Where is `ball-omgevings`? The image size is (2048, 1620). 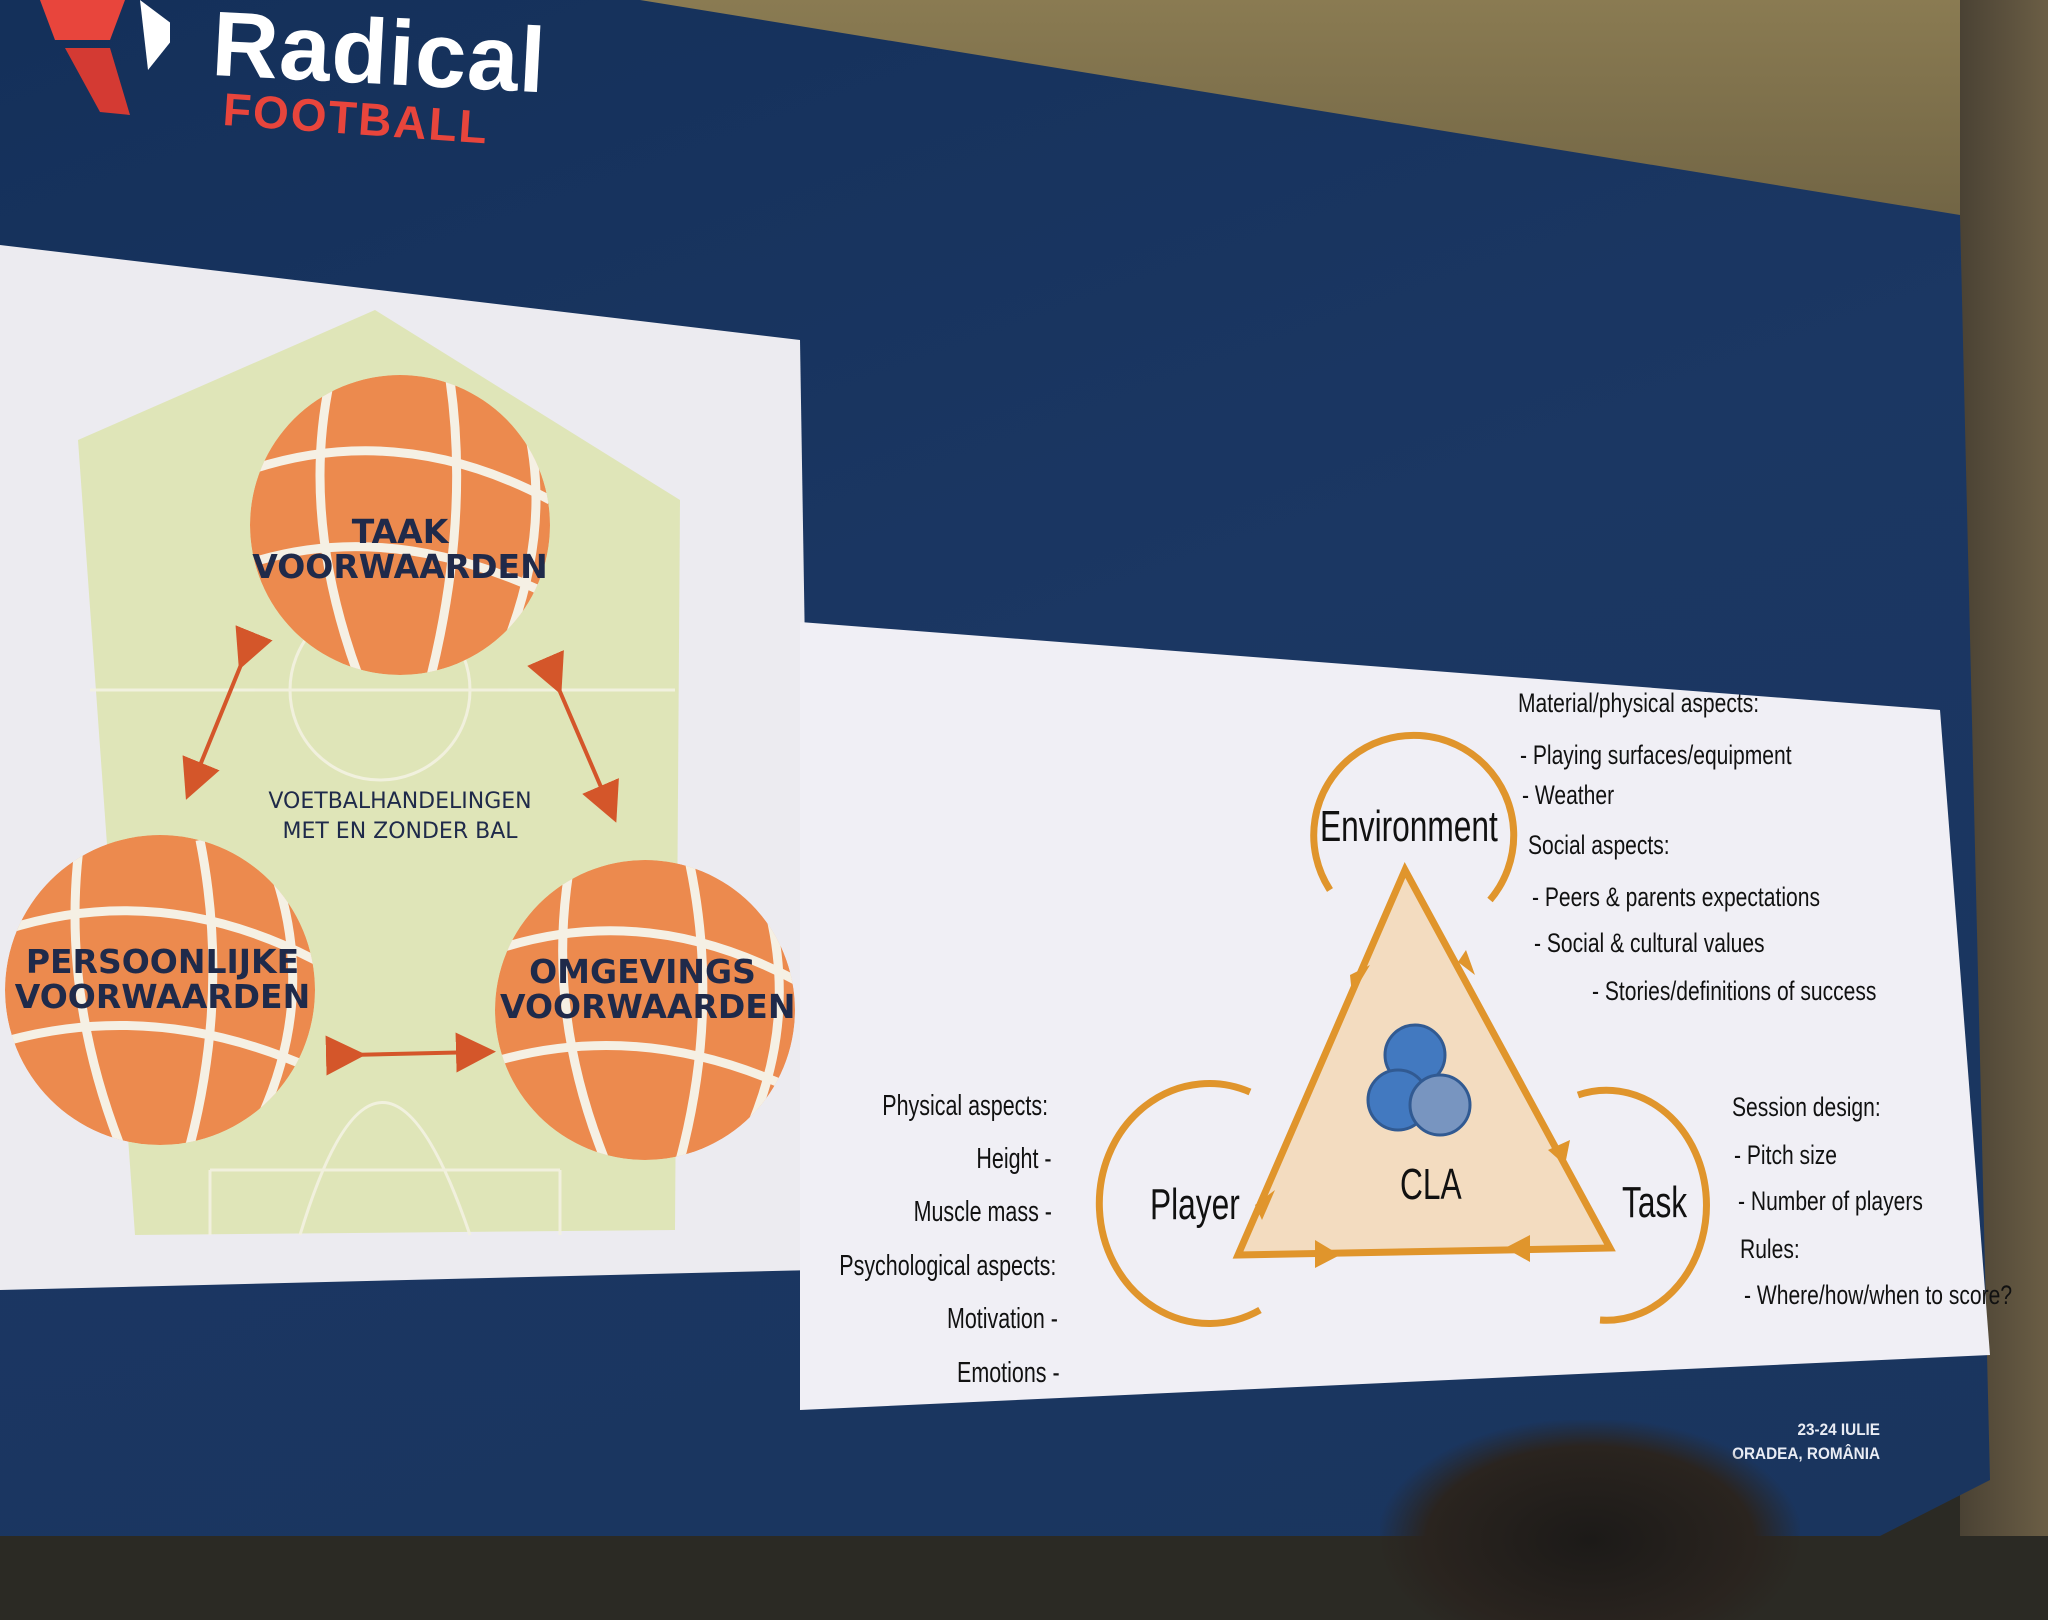
ball-omgevings is located at coordinates (645, 1010).